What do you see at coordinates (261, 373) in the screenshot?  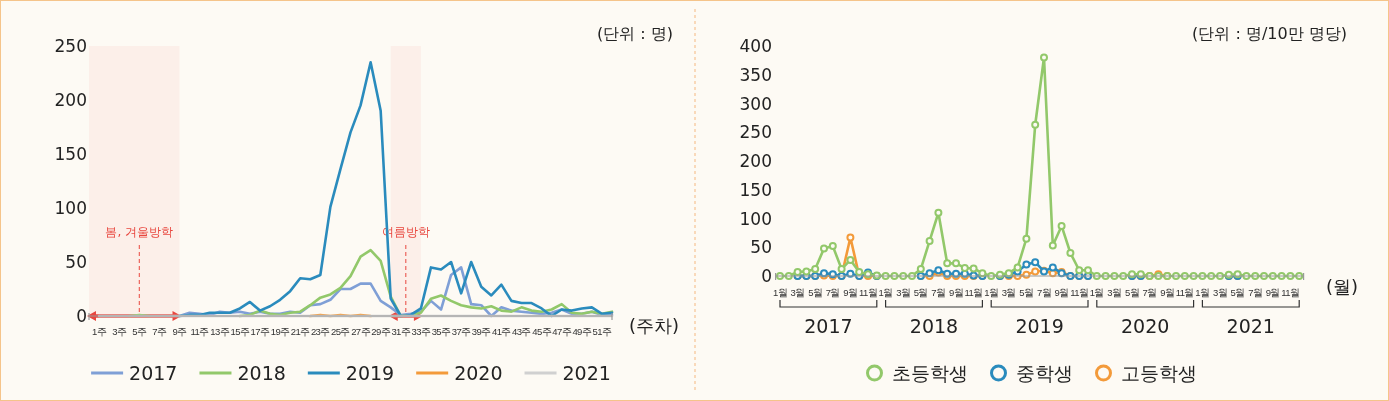 I see `legend-label: 2018` at bounding box center [261, 373].